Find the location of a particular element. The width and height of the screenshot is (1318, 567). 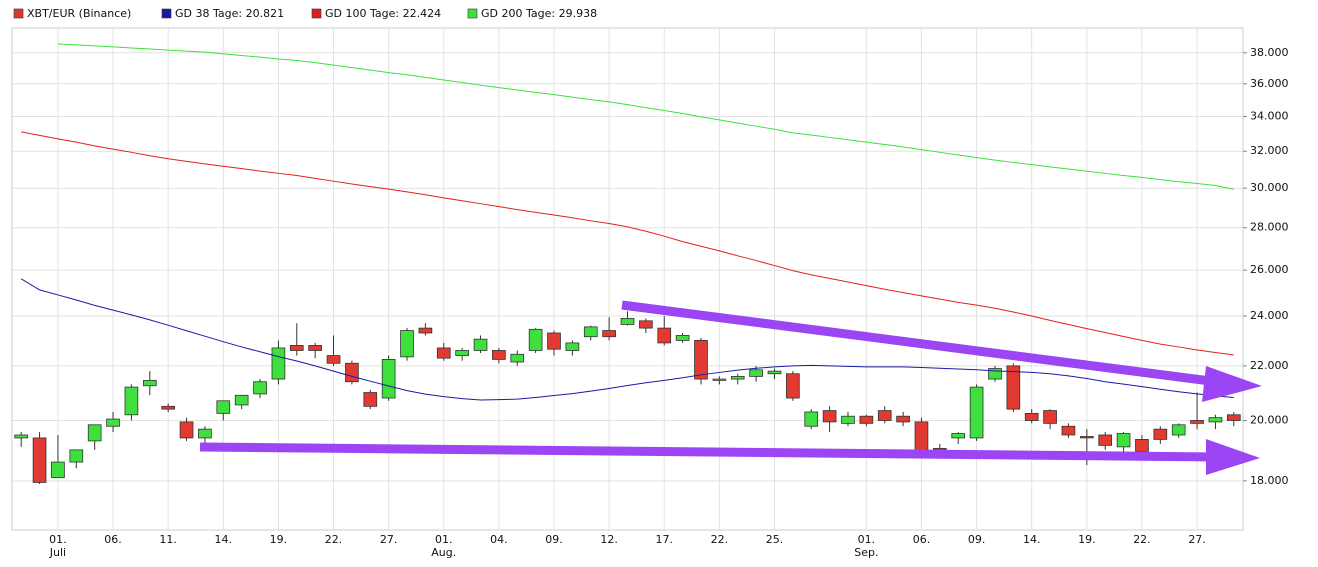

x-tick-label: 04. is located at coordinates (499, 539).